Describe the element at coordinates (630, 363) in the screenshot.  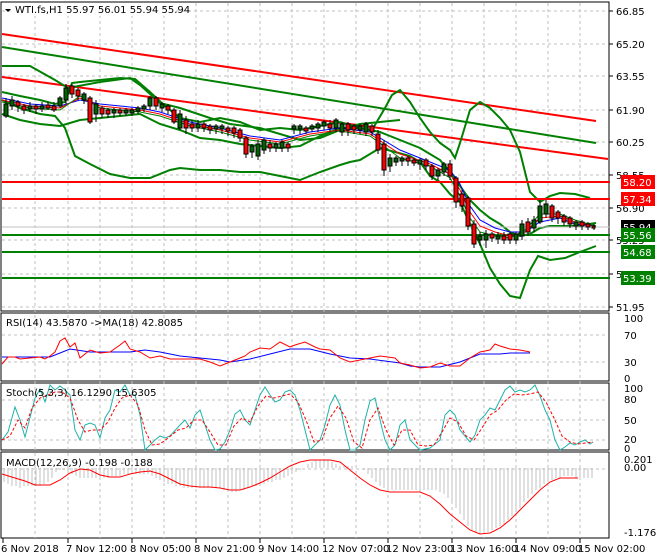
I see `svg-text: 30` at that location.